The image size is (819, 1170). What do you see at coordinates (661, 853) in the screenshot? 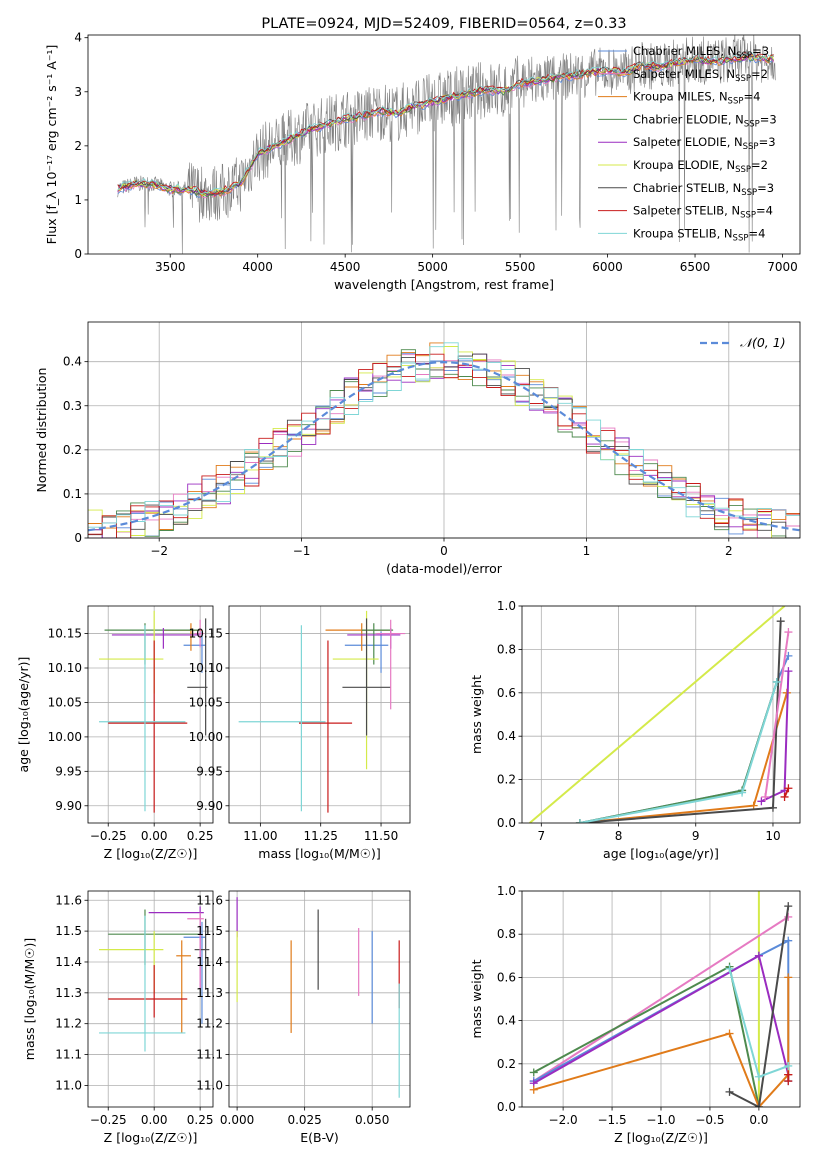
I see `x-axis-label: age [log₁₀(age/yr)]` at bounding box center [661, 853].